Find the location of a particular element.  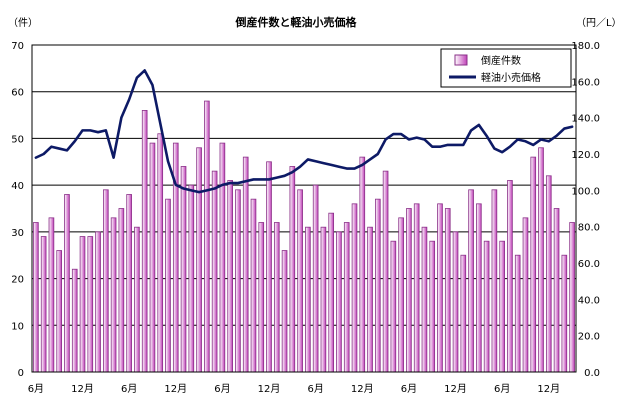

left-tick-label: 70 is located at coordinates (17, 46).